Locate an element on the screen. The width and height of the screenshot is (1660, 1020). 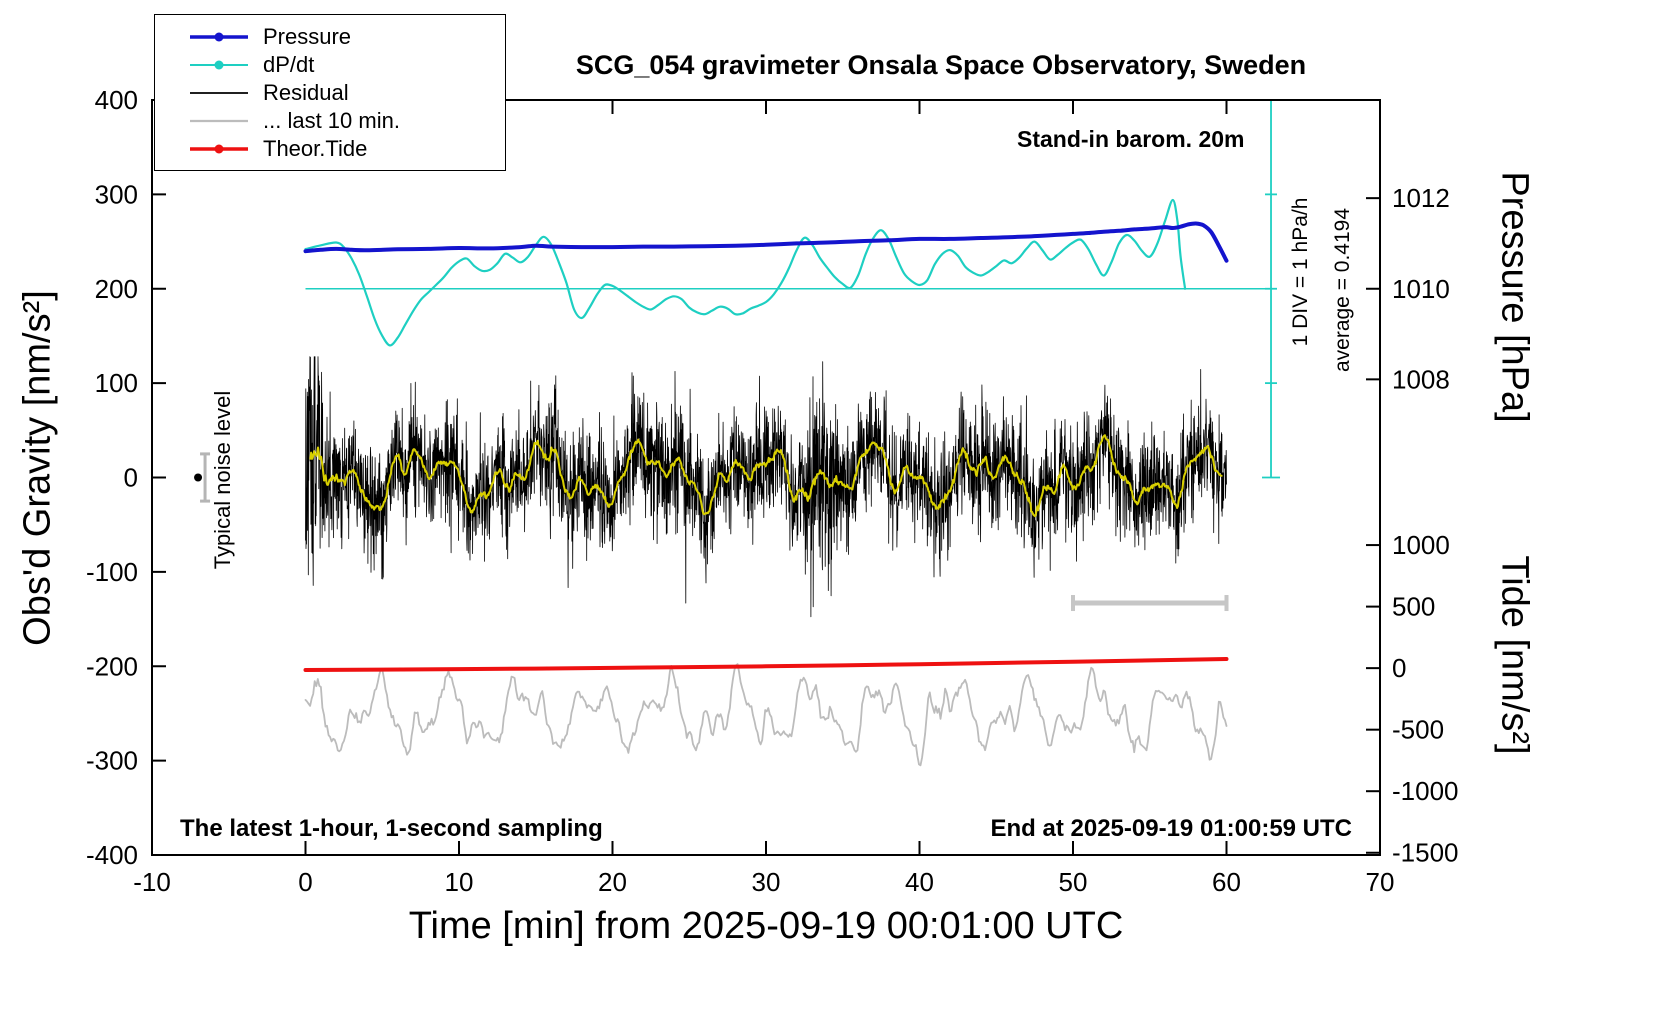
tide-tick-label: -1000 is located at coordinates (1425, 791).